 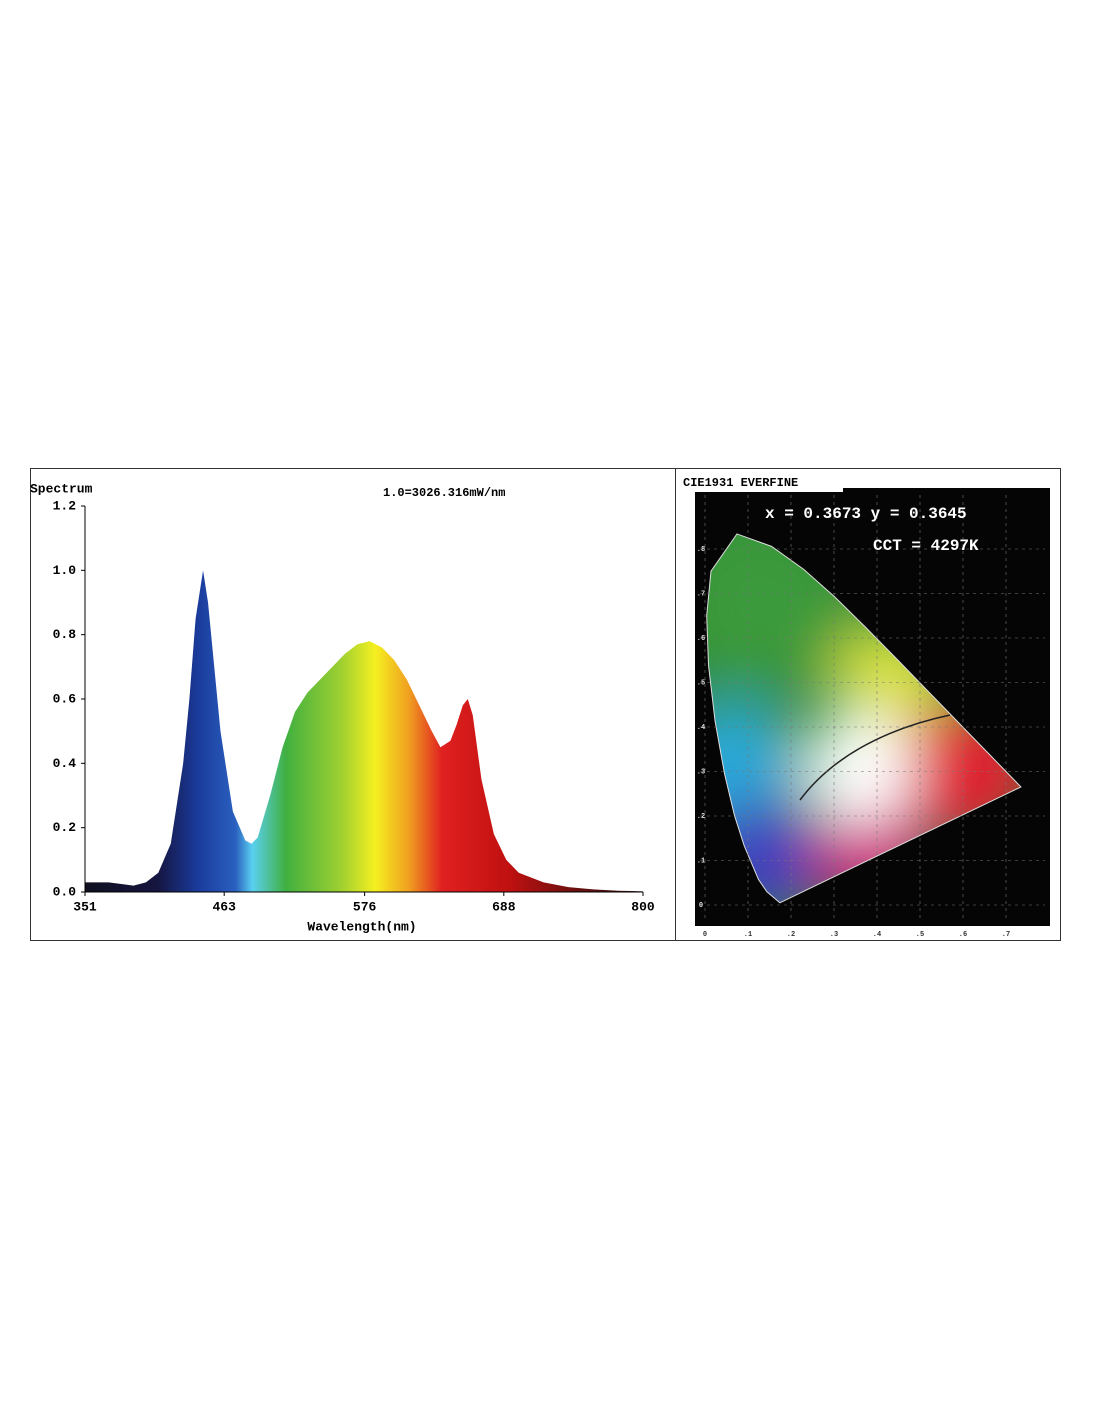 I want to click on y-tick-label: 0.2, so click(x=65, y=827).